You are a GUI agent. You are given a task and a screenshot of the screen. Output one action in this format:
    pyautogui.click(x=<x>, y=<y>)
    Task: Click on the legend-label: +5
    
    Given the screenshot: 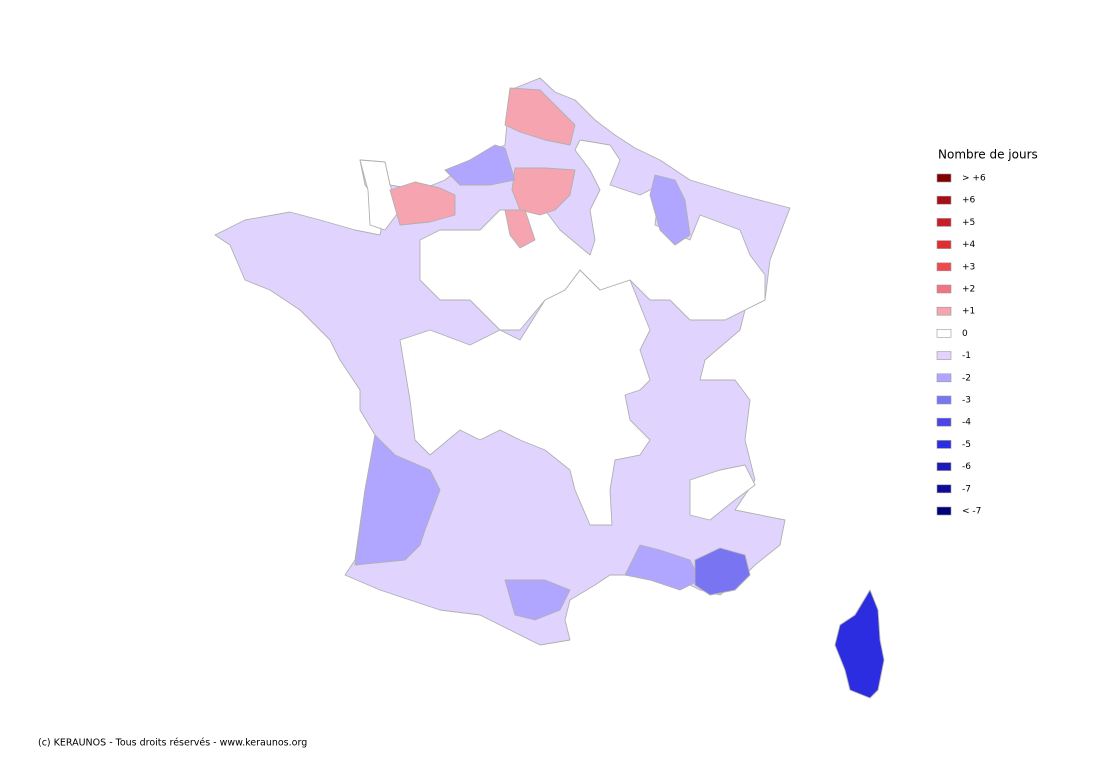 What is the action you would take?
    pyautogui.click(x=968, y=223)
    